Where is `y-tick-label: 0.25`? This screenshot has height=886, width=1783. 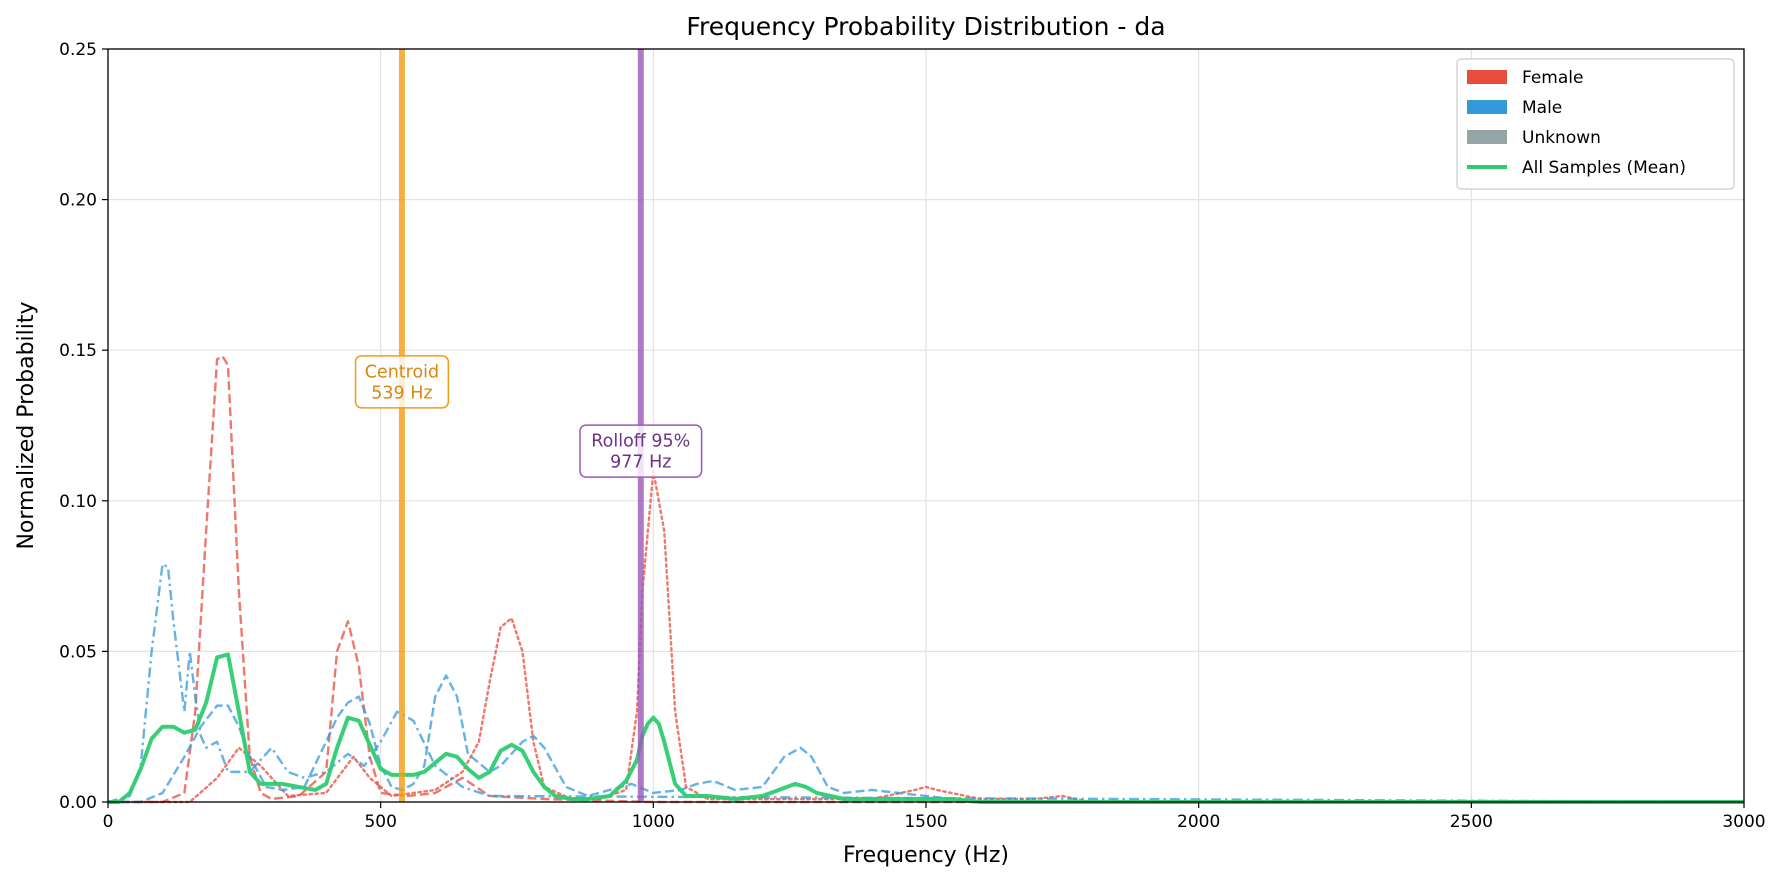 y-tick-label: 0.25 is located at coordinates (78, 50).